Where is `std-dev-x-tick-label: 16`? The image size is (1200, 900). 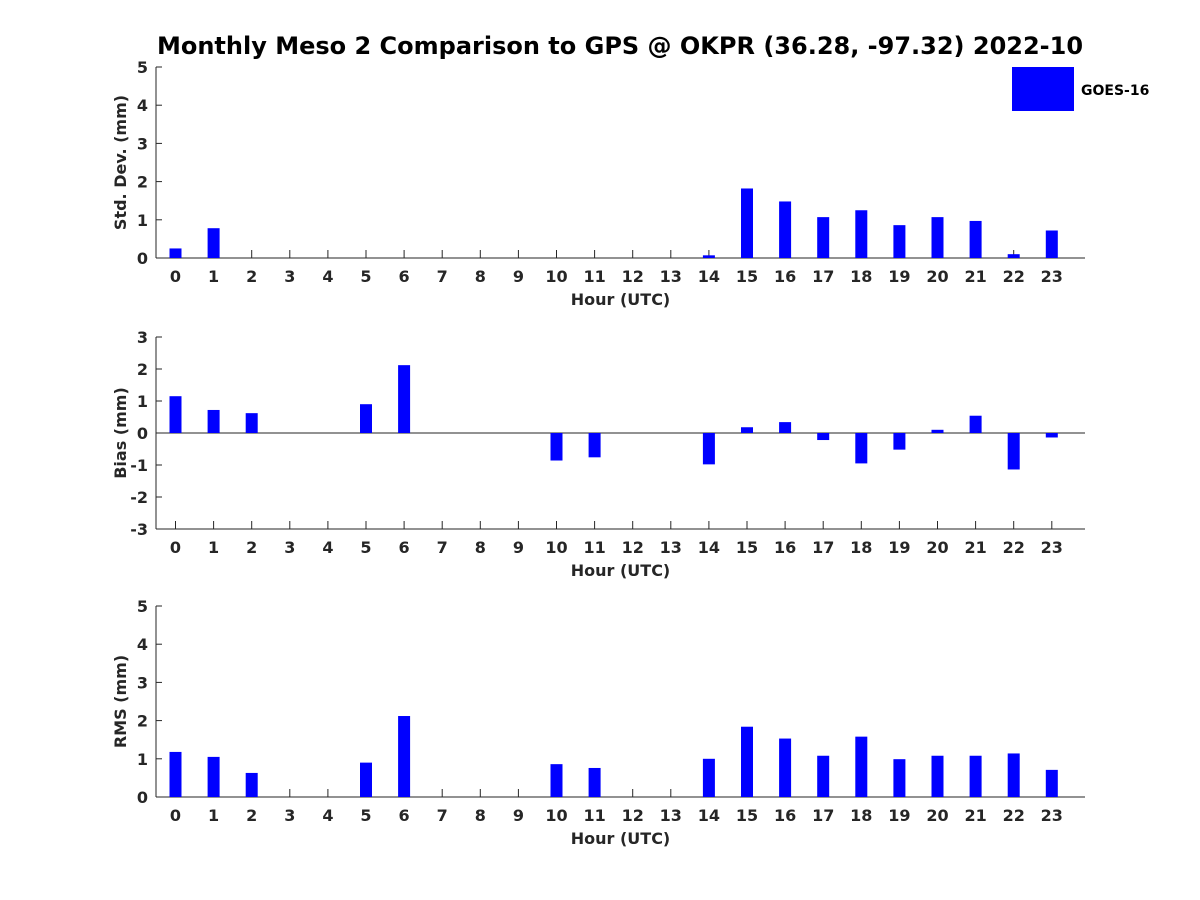
std-dev-x-tick-label: 16 is located at coordinates (785, 276).